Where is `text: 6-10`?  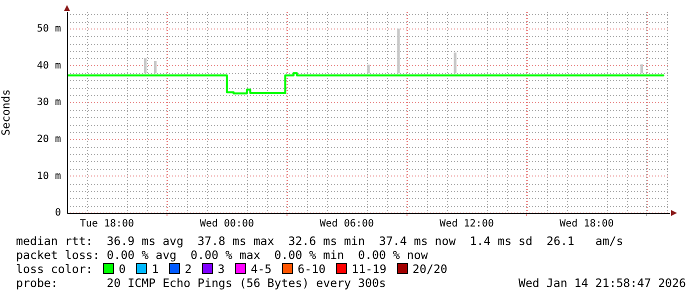
text: 6-10 is located at coordinates (312, 269).